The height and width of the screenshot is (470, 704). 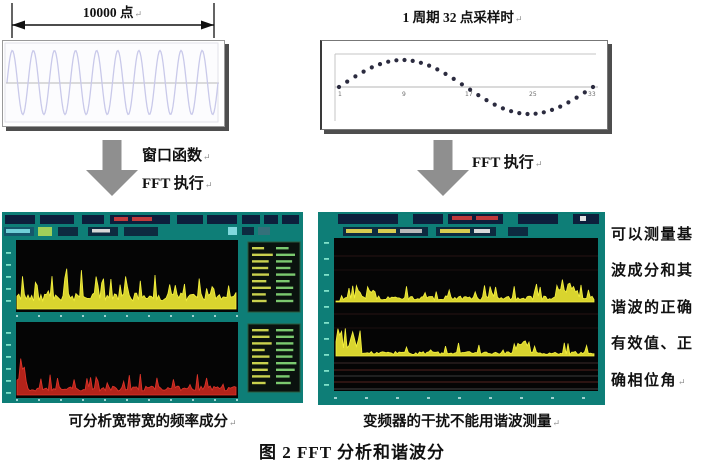 I want to click on sine-waveform, so click(x=111, y=82).